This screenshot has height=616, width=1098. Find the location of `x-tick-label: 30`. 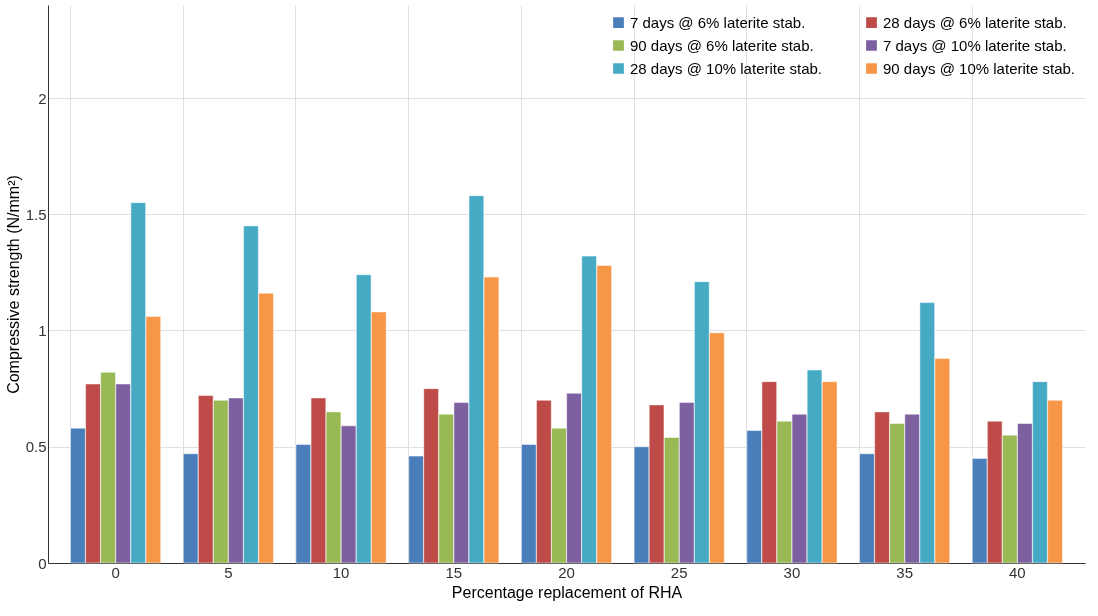

x-tick-label: 30 is located at coordinates (792, 572).